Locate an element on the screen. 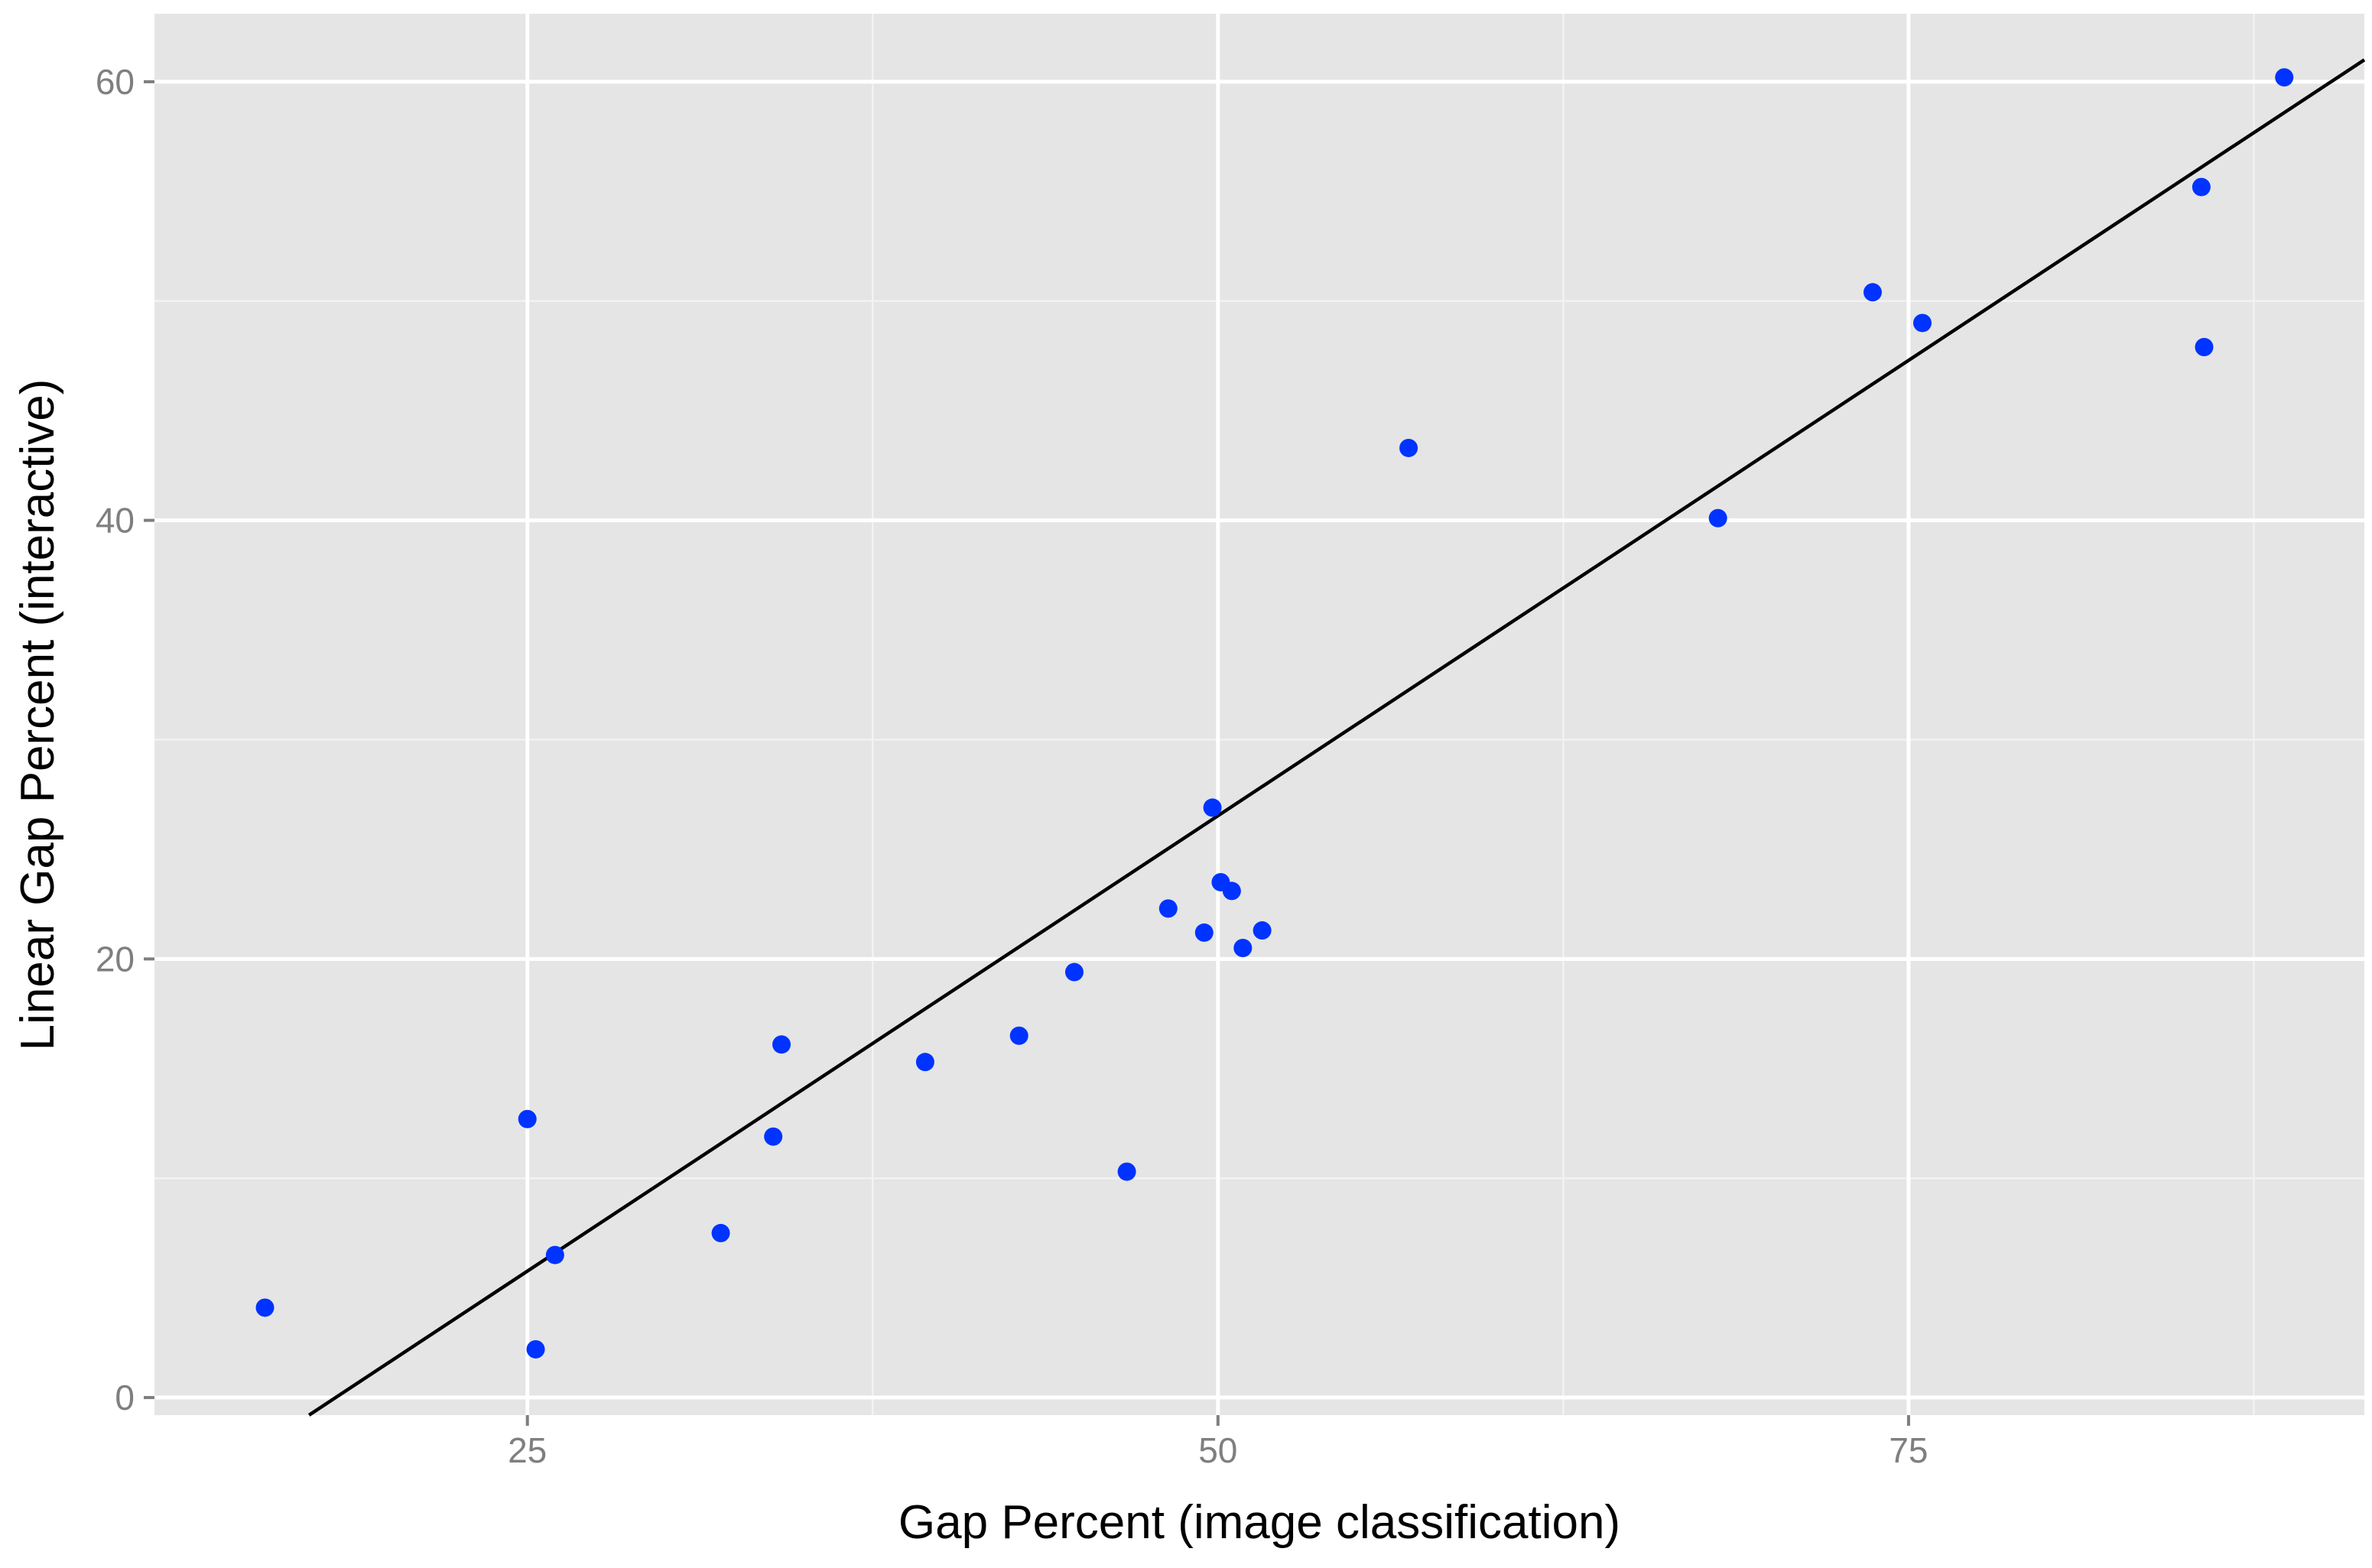 The height and width of the screenshot is (1568, 2372). x-tick-label: 50 is located at coordinates (1217, 1450).